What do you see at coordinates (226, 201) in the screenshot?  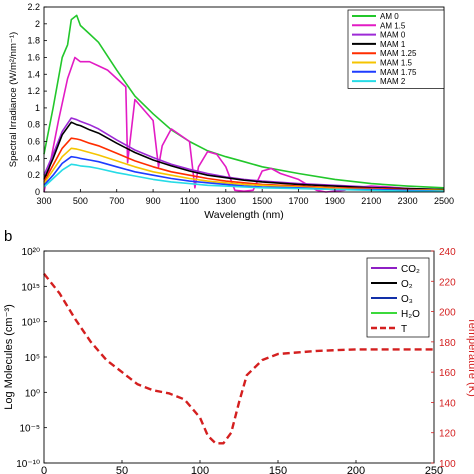 I see `x-tick-label: 1300` at bounding box center [226, 201].